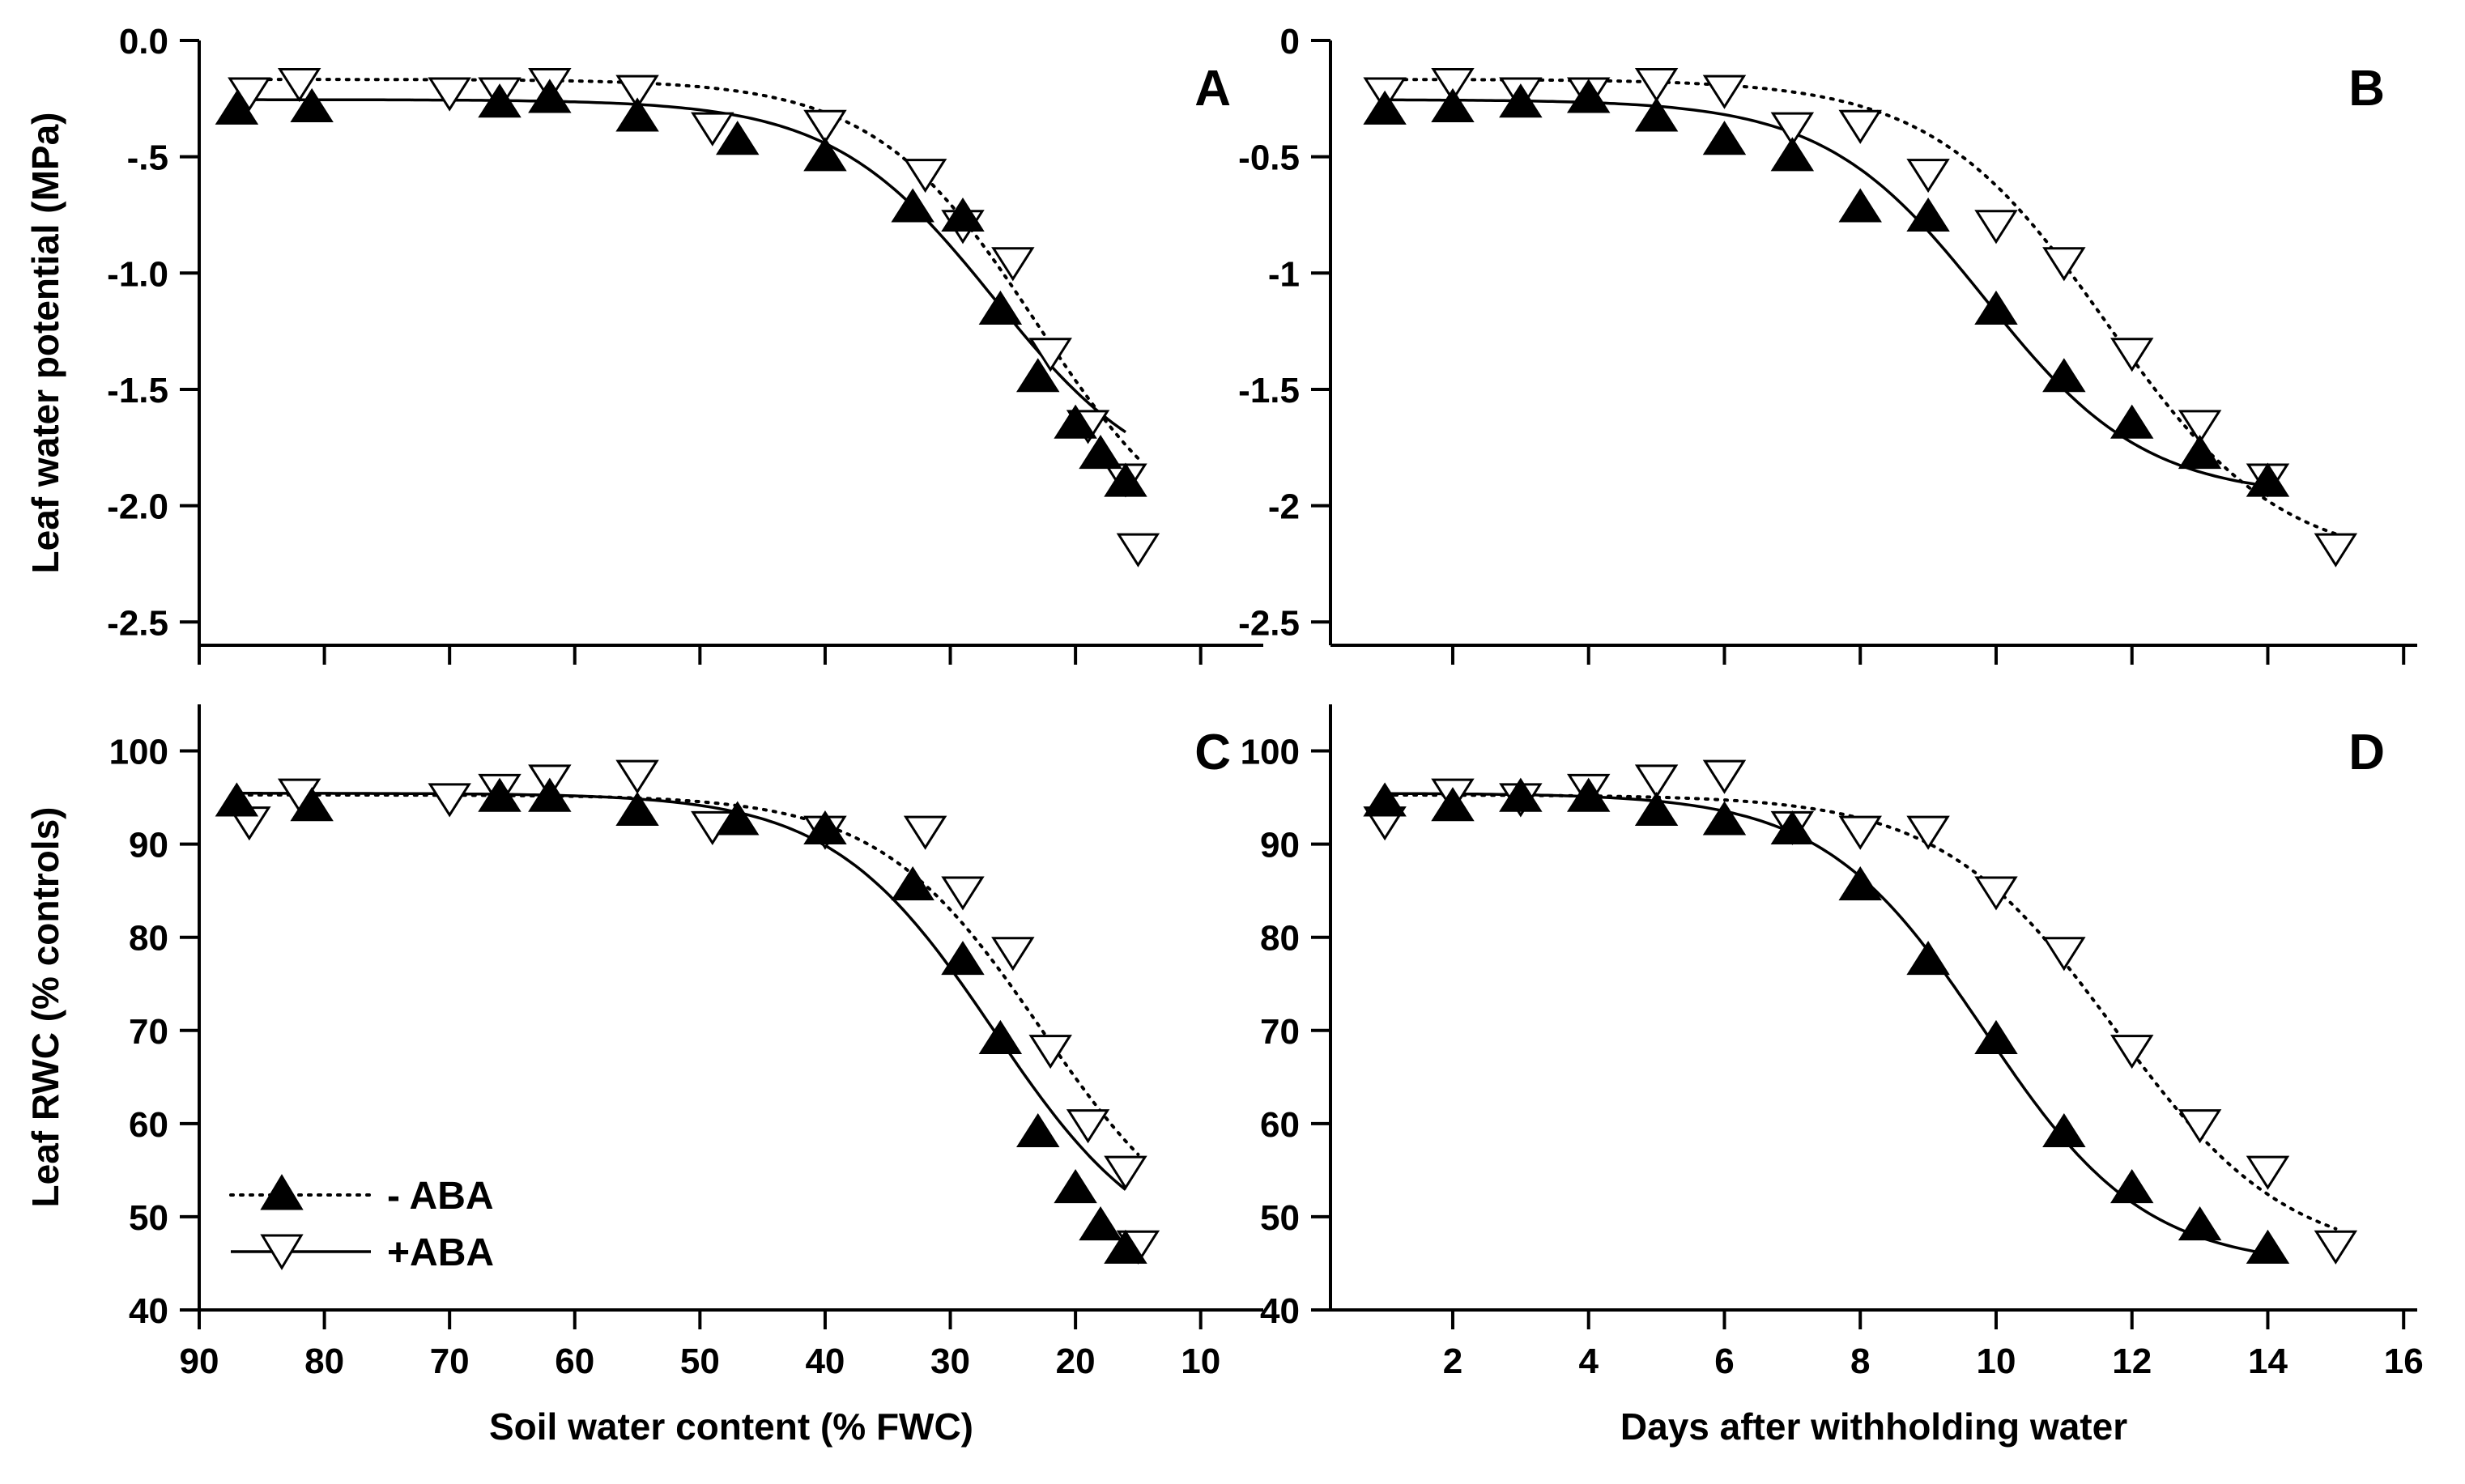  Describe the element at coordinates (731, 1426) in the screenshot. I see `panel-c-x-title: Soil water content (% FWC)` at that location.